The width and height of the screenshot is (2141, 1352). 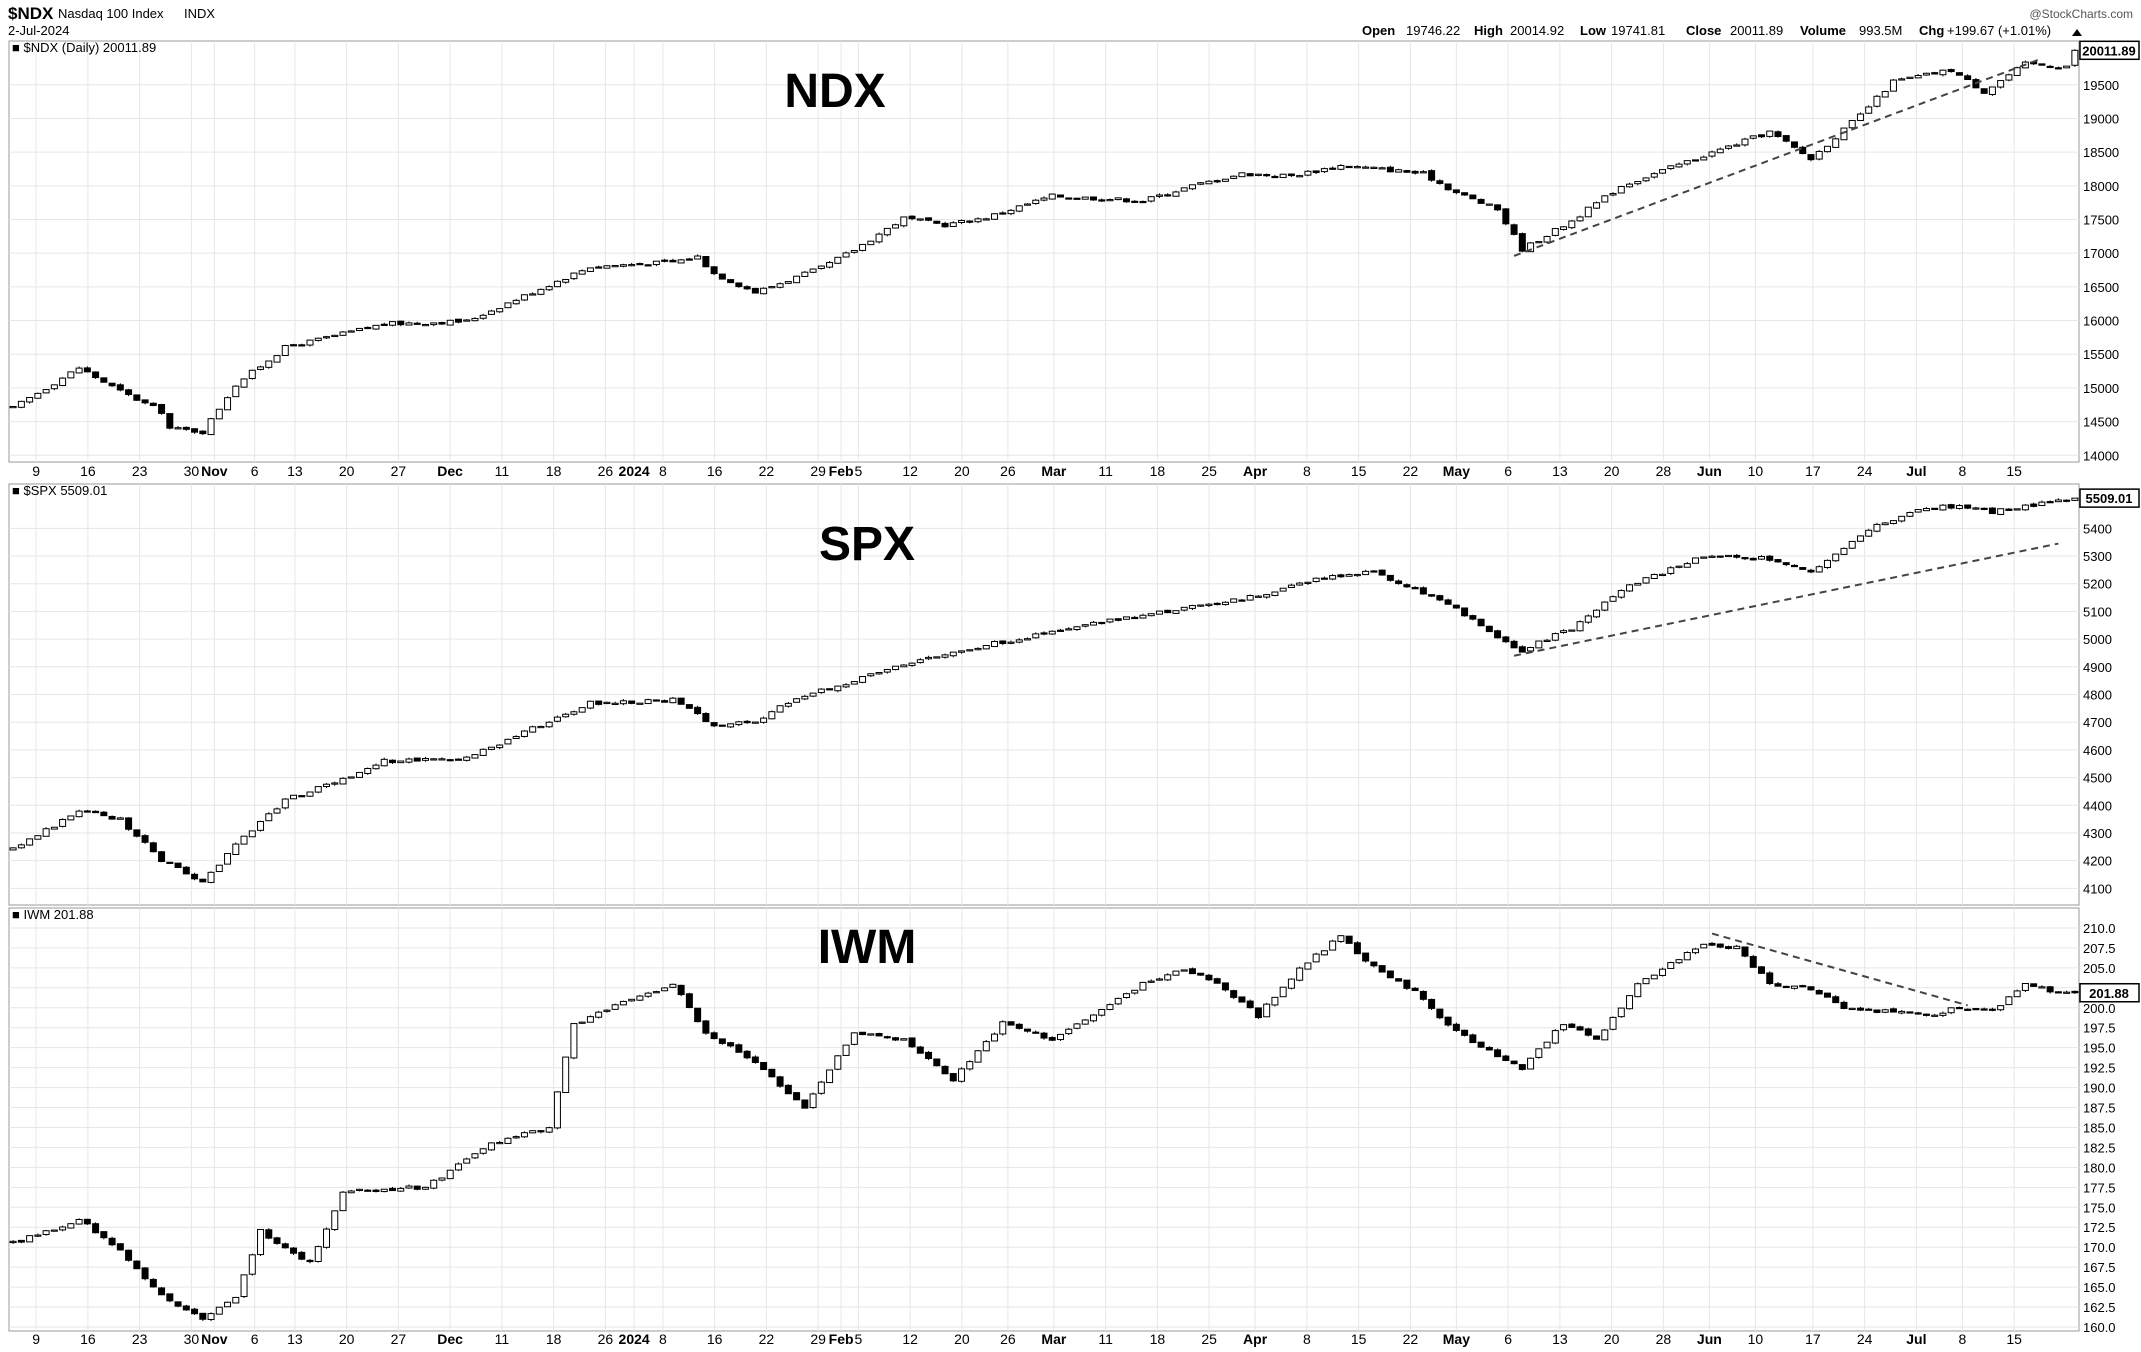 What do you see at coordinates (1638, 30) in the screenshot?
I see `low-value: 19741.81` at bounding box center [1638, 30].